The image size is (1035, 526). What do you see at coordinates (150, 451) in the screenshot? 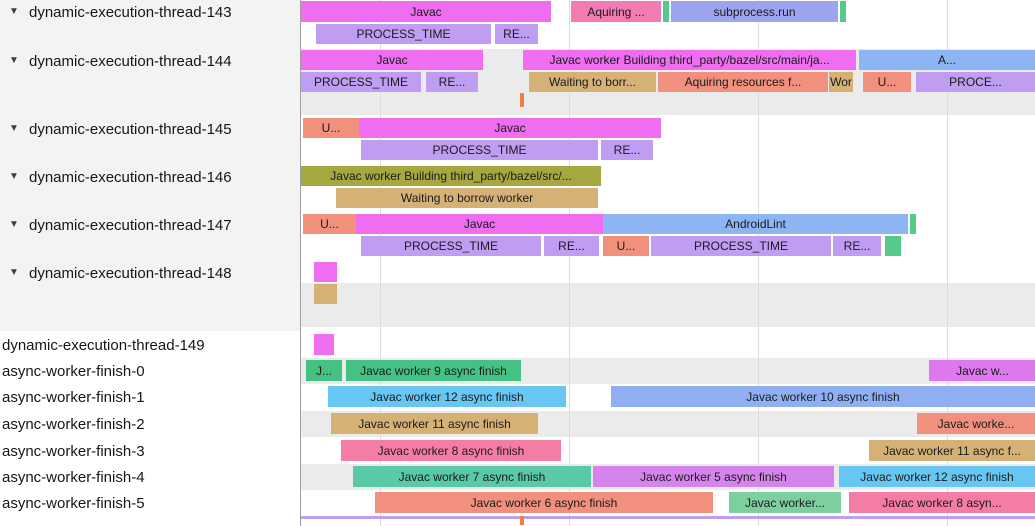
I see `track-name-row-async-worker-finish-3: async-worker-finish-3` at bounding box center [150, 451].